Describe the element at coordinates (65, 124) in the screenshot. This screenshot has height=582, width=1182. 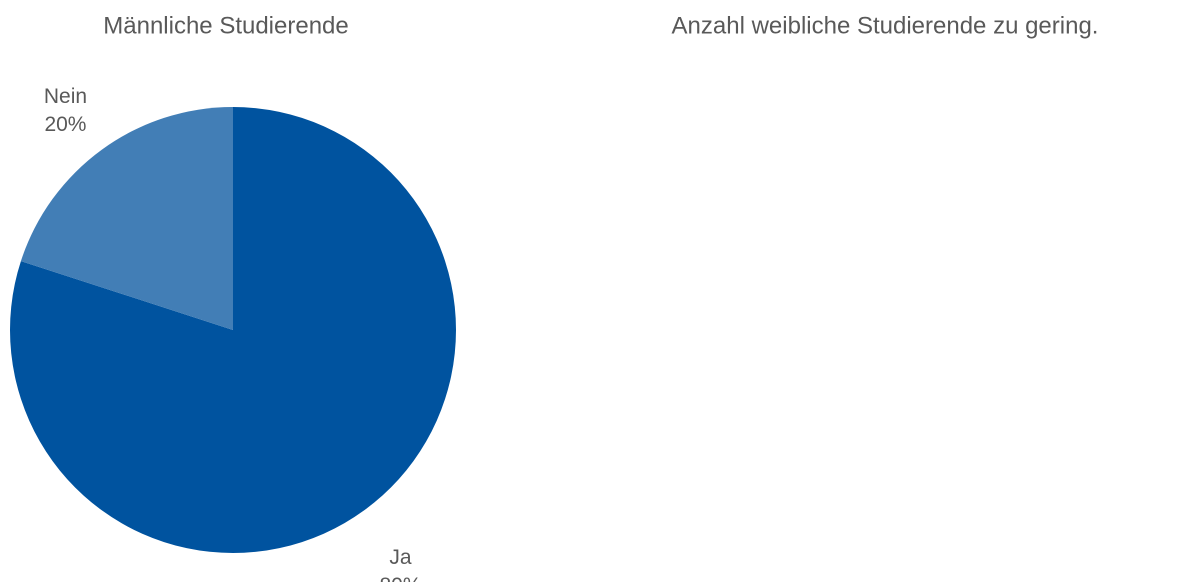
I see `slice-value-label: 20%` at that location.